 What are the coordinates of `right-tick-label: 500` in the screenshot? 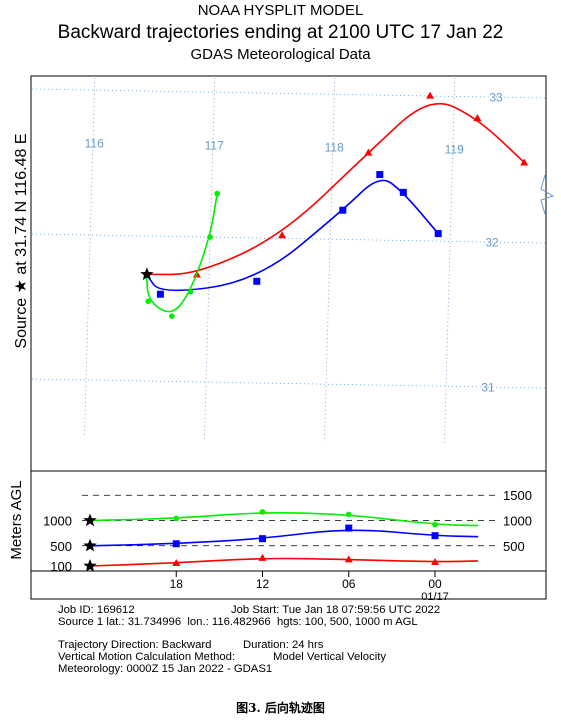 It's located at (514, 546).